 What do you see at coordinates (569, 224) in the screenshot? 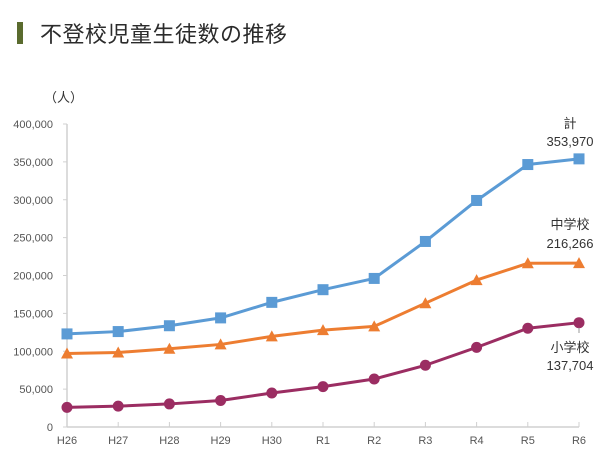
I see `junior-high-label: 中学校` at bounding box center [569, 224].